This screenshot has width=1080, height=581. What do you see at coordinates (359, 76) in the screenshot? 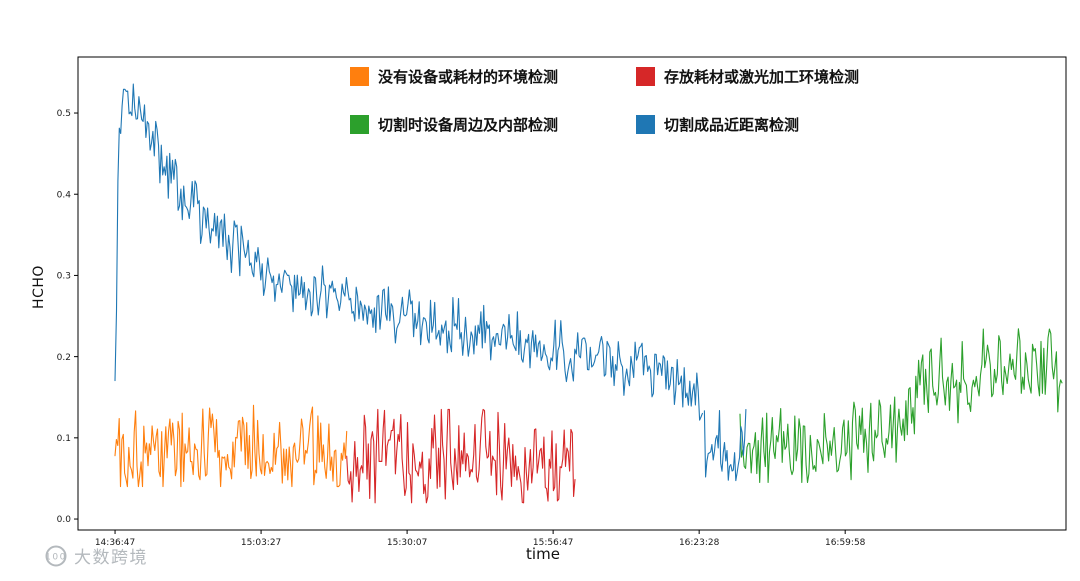
I see `legend-swatch-orange` at bounding box center [359, 76].